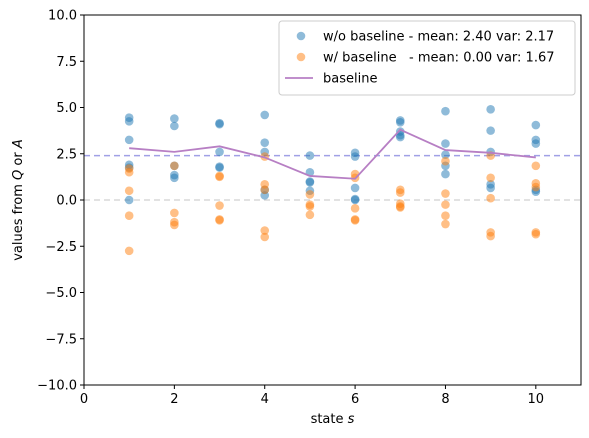 The width and height of the screenshot is (589, 438). Describe the element at coordinates (18, 200) in the screenshot. I see `y-axis-label: values from Q or A` at that location.